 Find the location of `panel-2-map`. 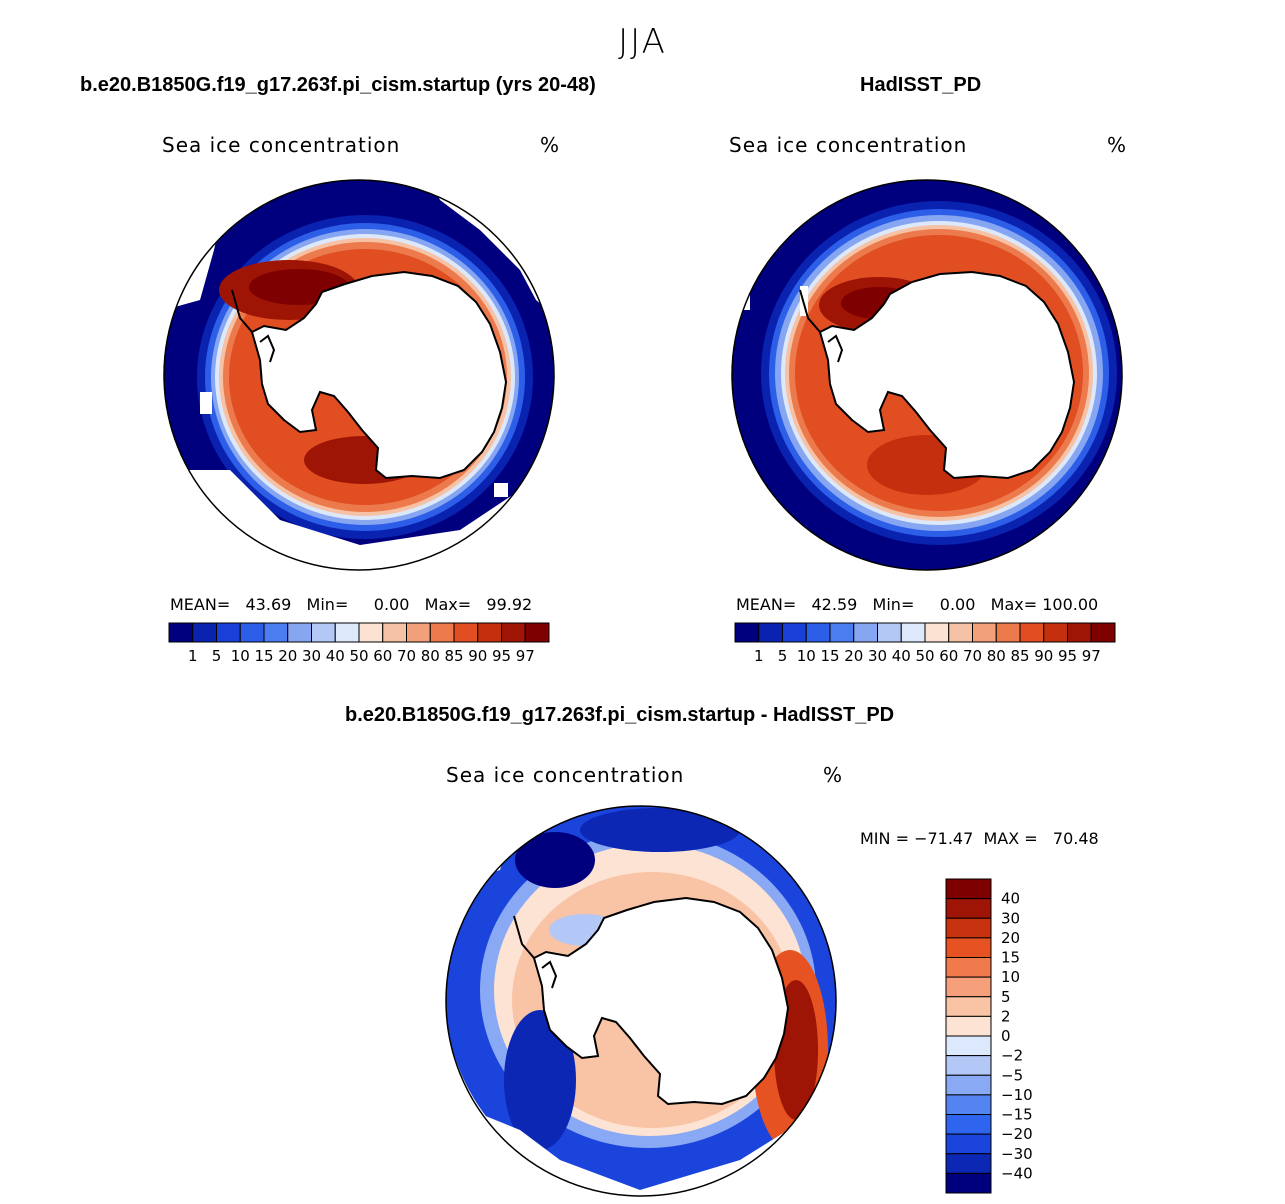

panel-2-map is located at coordinates (927, 375).